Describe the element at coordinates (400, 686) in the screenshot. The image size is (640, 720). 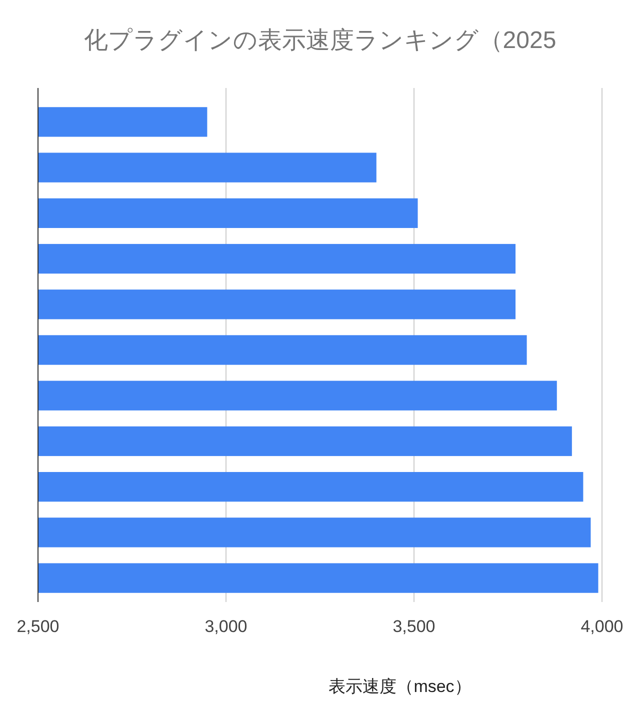
I see `x-axis-title: 表示速度（msec）` at that location.